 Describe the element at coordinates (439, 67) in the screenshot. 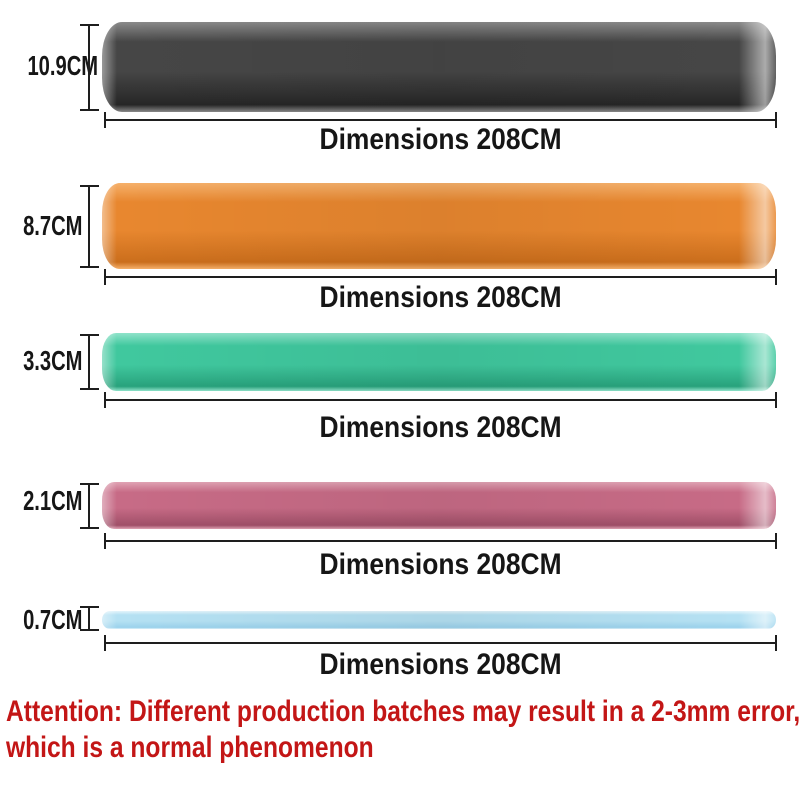

I see `resistance-band-black` at that location.